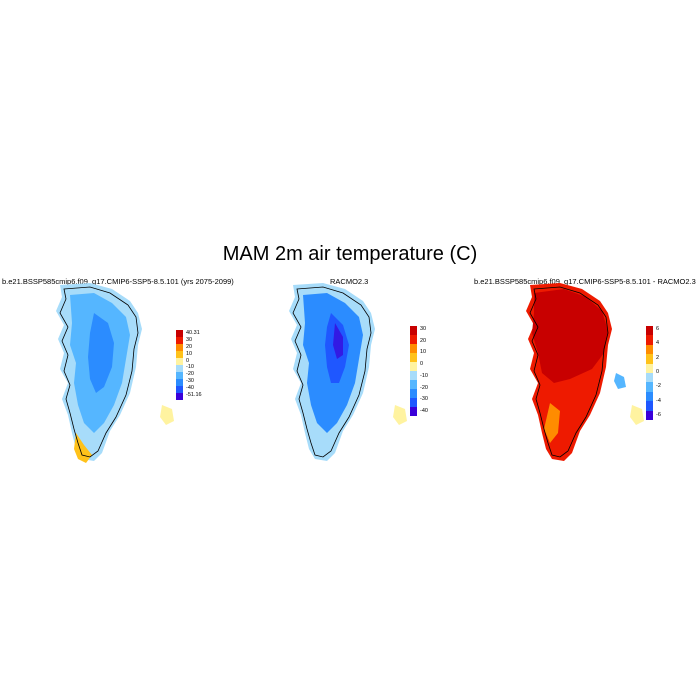 The height and width of the screenshot is (700, 700). What do you see at coordinates (658, 329) in the screenshot?
I see `colorbar-label: 6` at bounding box center [658, 329].